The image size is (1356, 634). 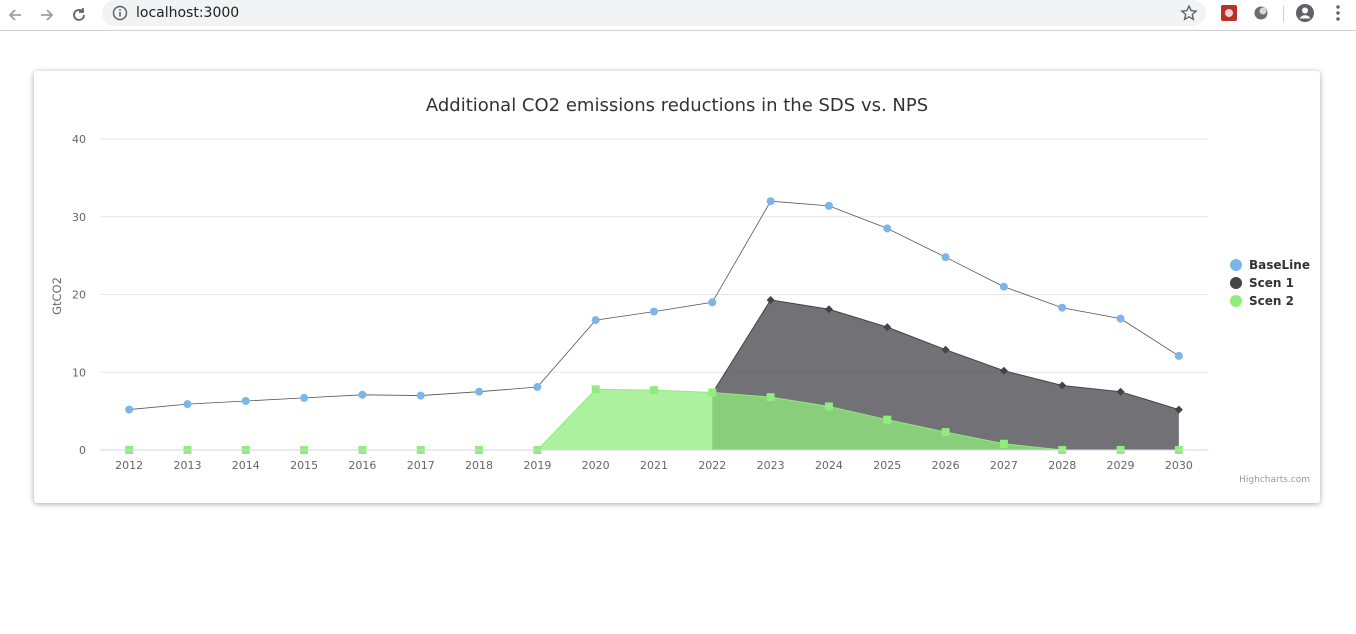 What do you see at coordinates (1279, 265) in the screenshot?
I see `legend-item: BaseLine` at bounding box center [1279, 265].